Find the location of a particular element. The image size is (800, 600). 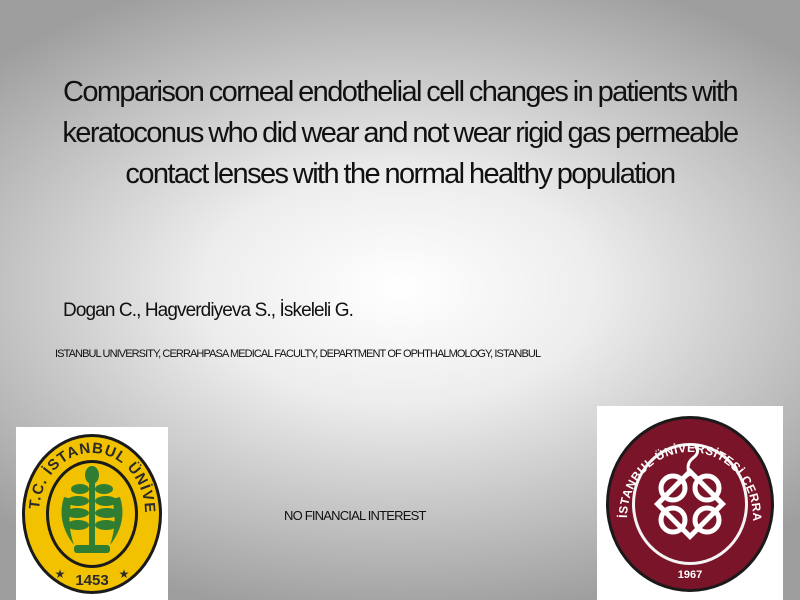

author-list: Dogan C., Hagverdiyeva S., İskeleli G. is located at coordinates (208, 310).